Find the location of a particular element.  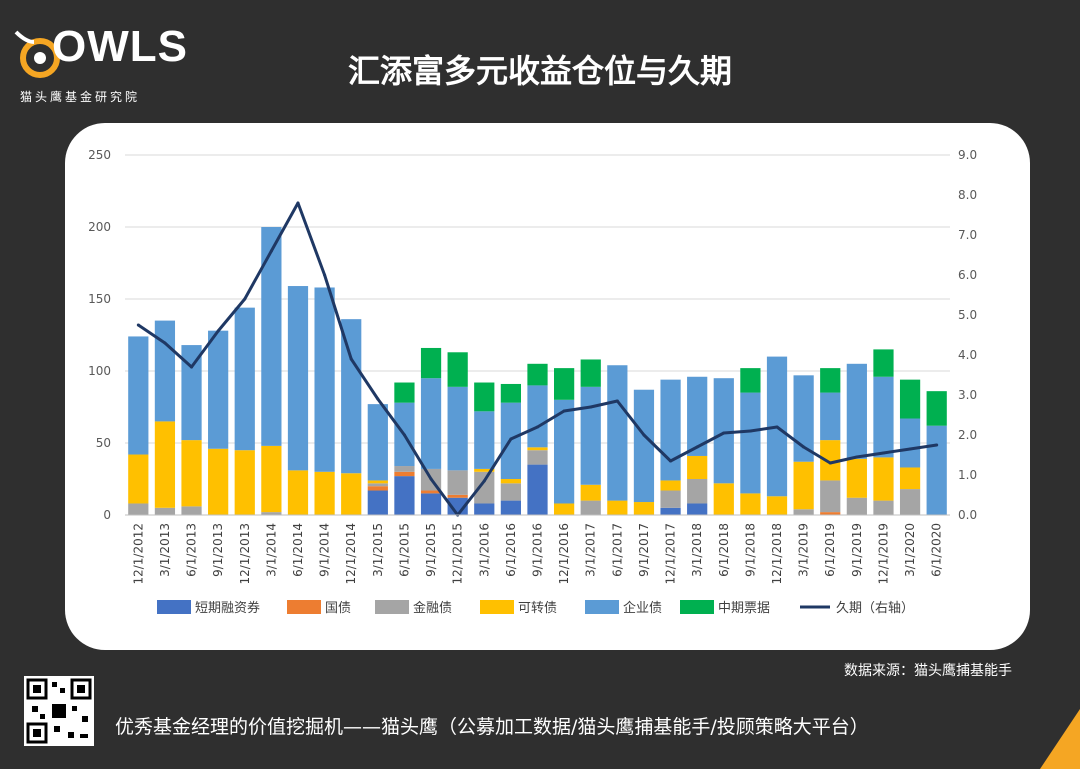

x-tick-label: 6/1/2016 is located at coordinates (511, 550).